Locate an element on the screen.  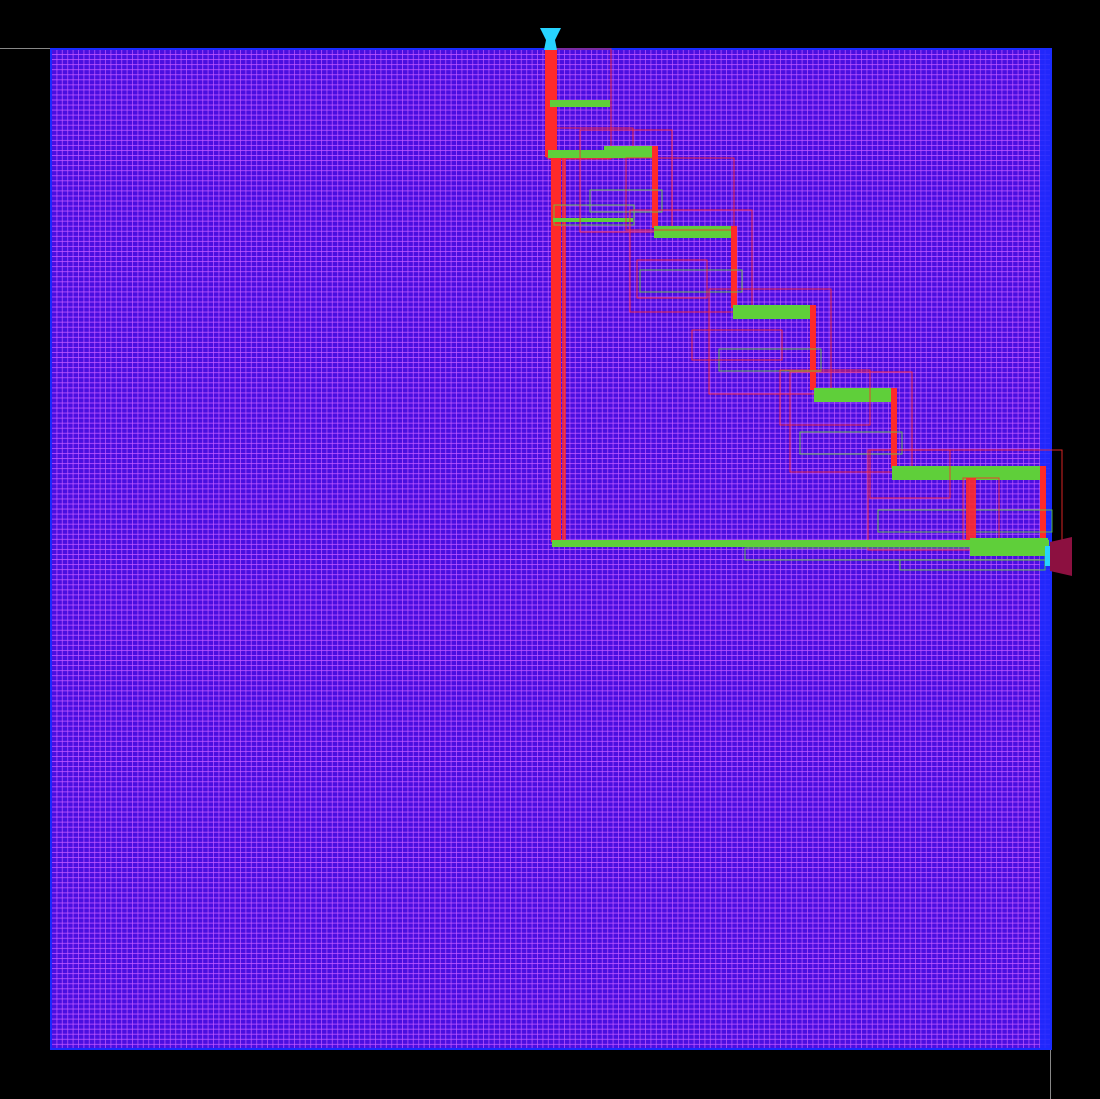
output-pin is located at coordinates (1061, 556).